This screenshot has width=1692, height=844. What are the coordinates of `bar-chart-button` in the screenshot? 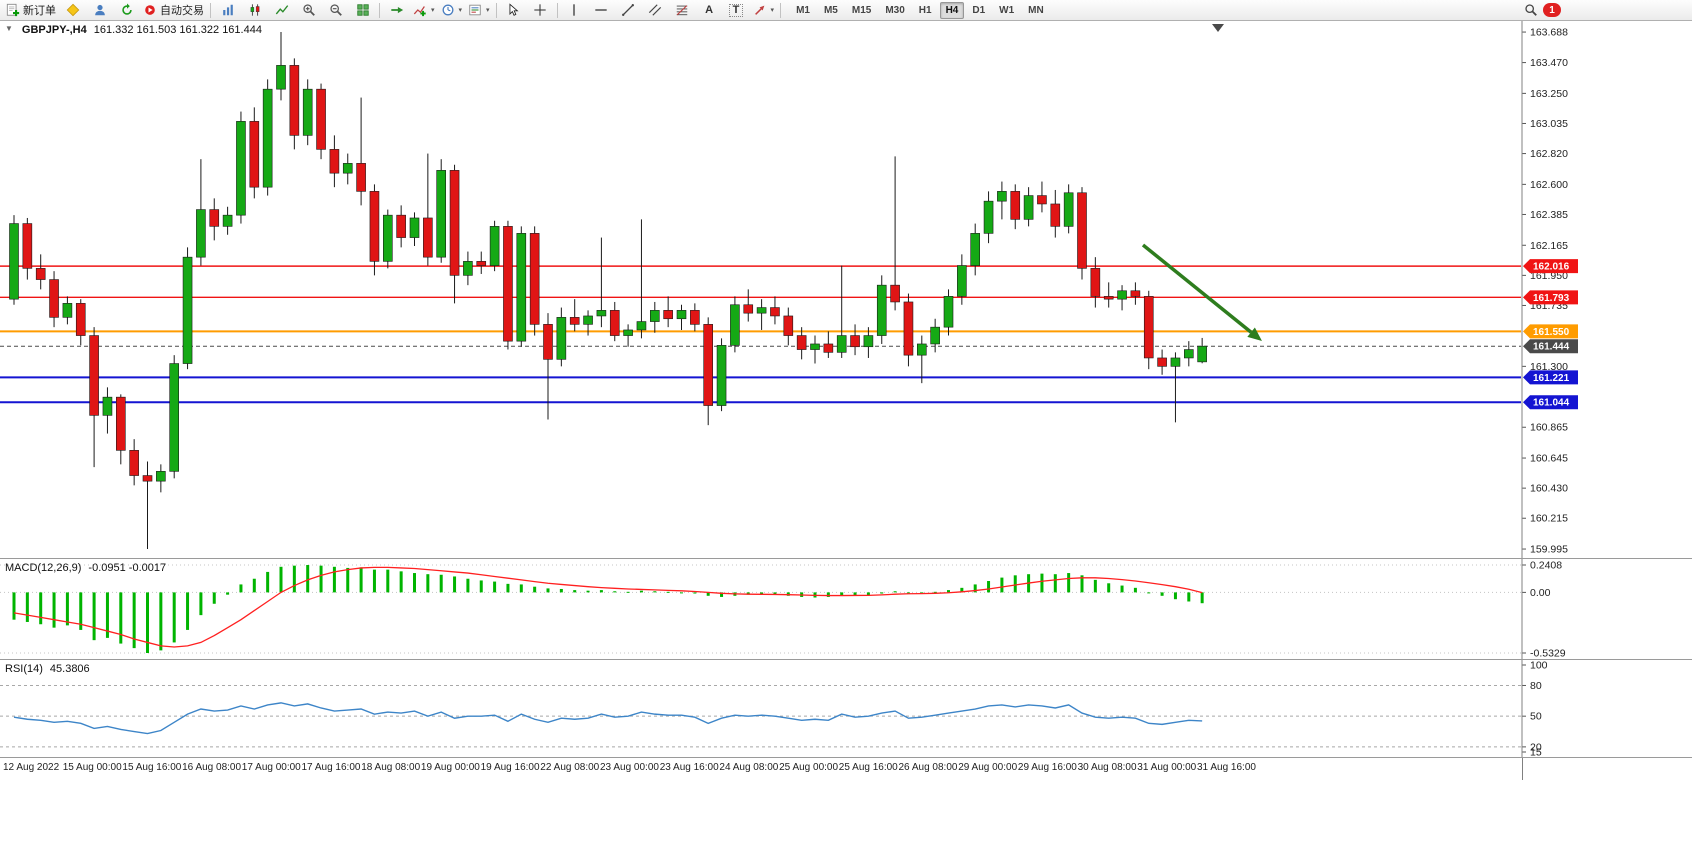 It's located at (227, 10).